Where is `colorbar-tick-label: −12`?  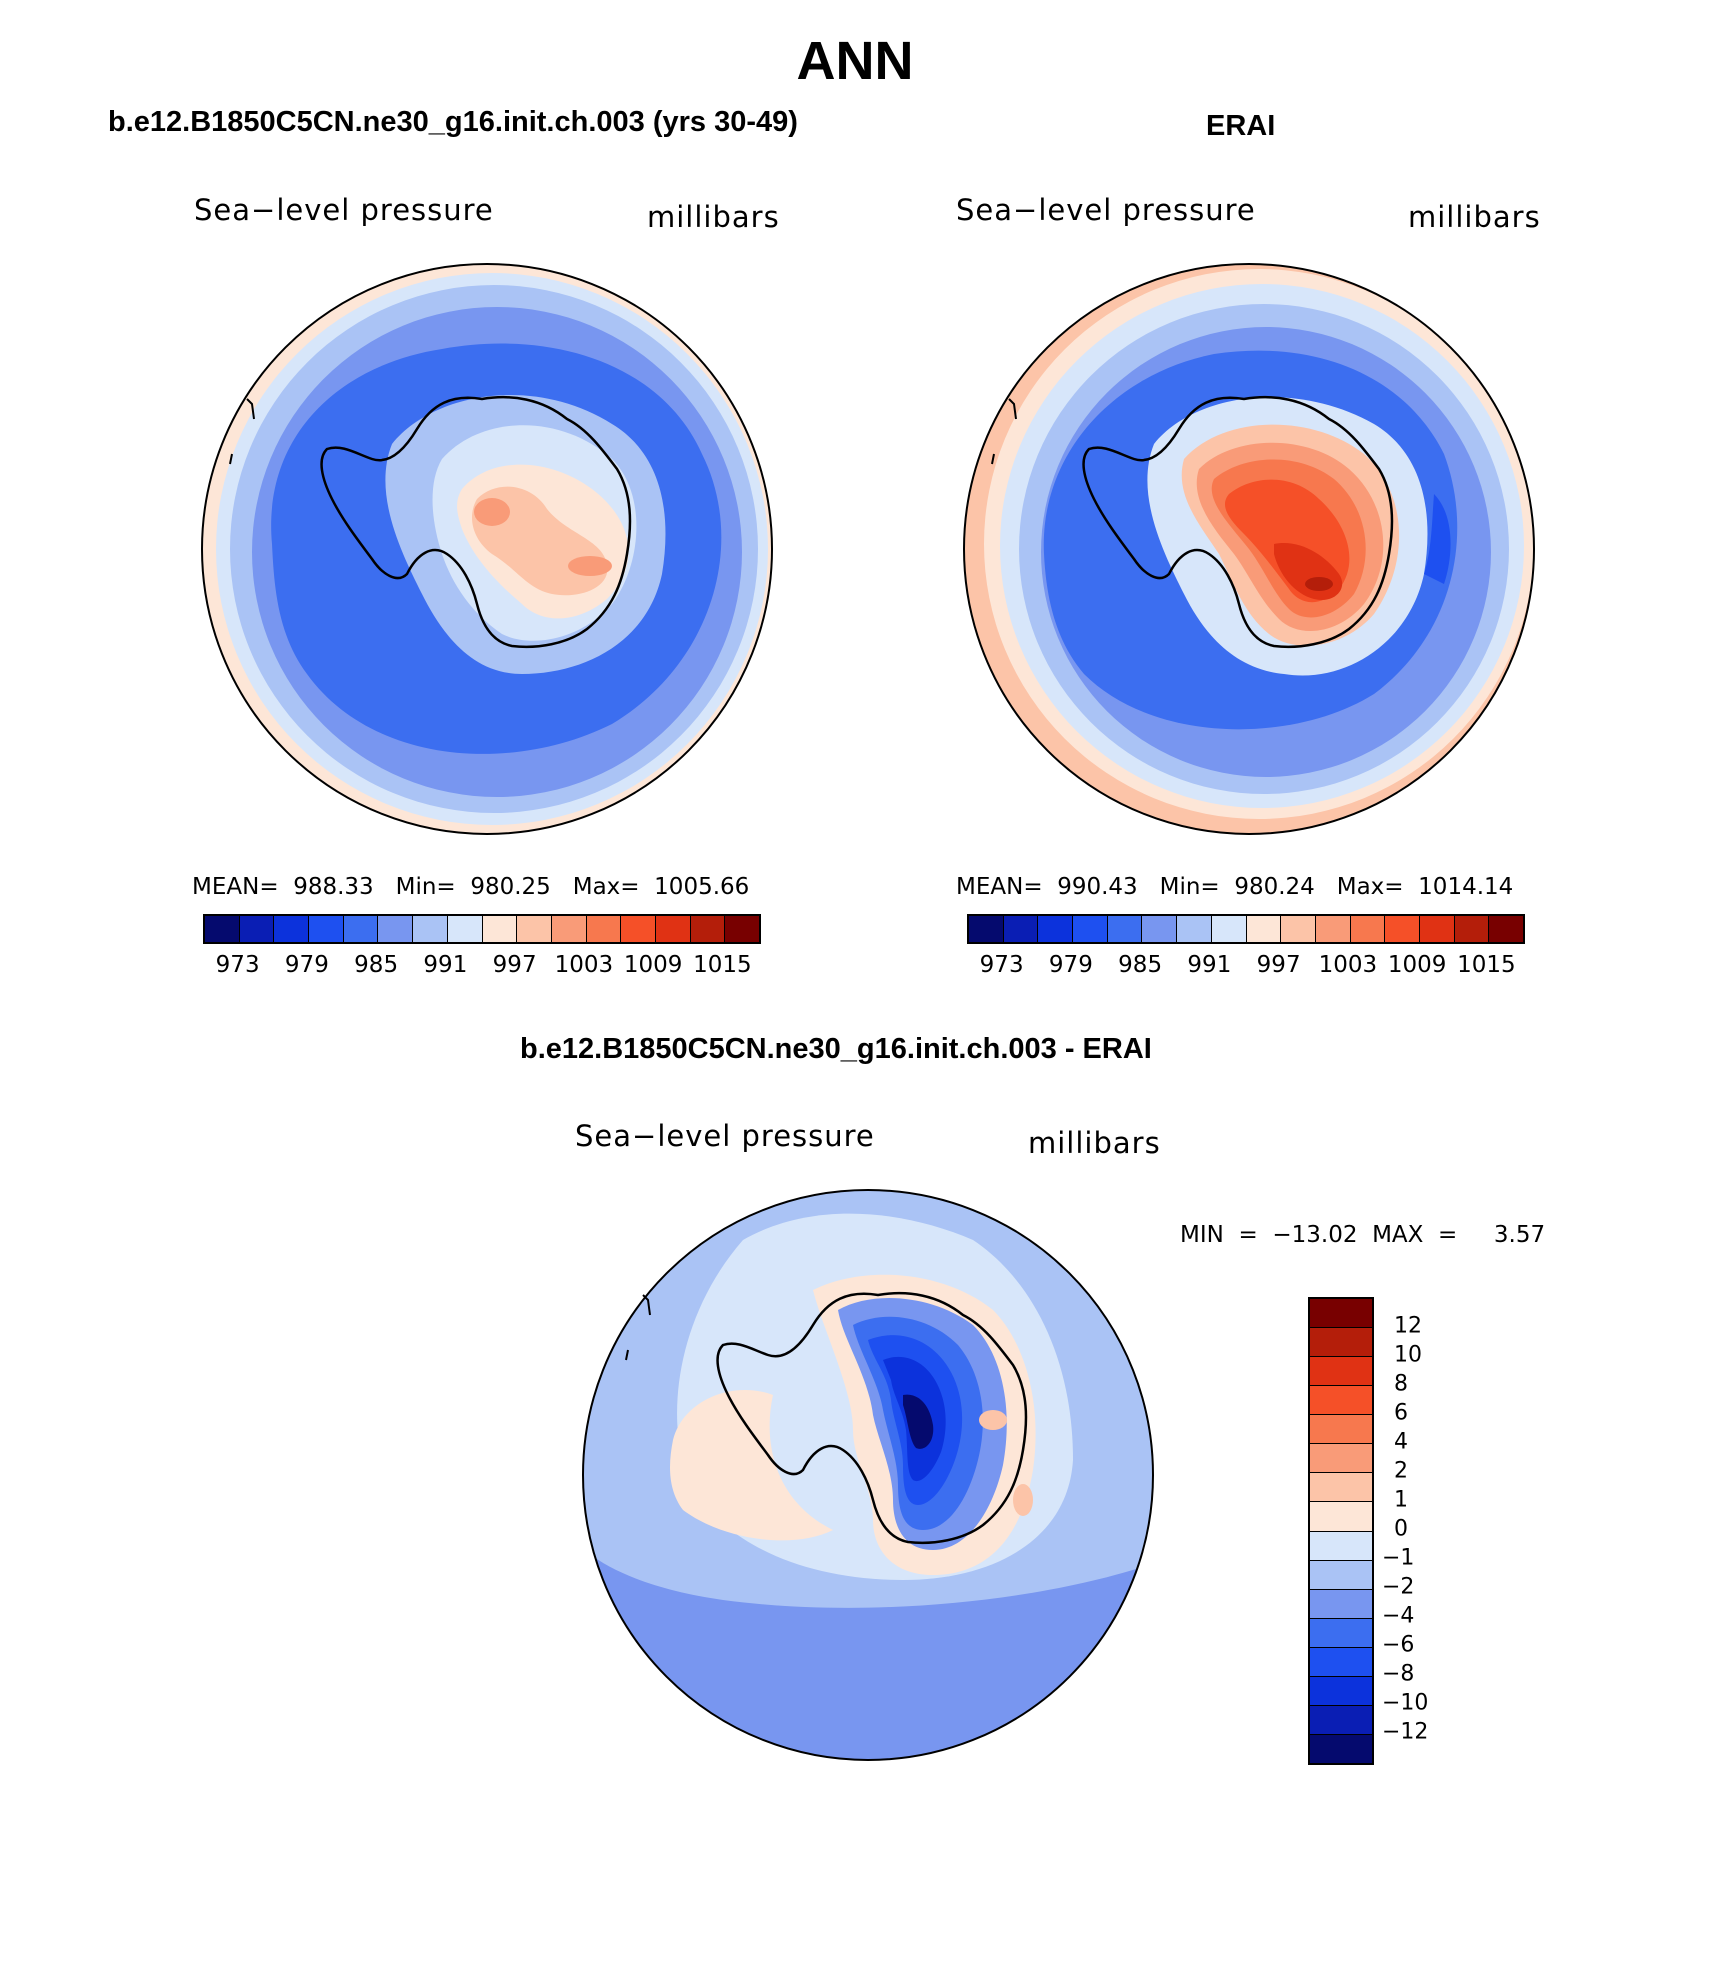 colorbar-tick-label: −12 is located at coordinates (1405, 1732).